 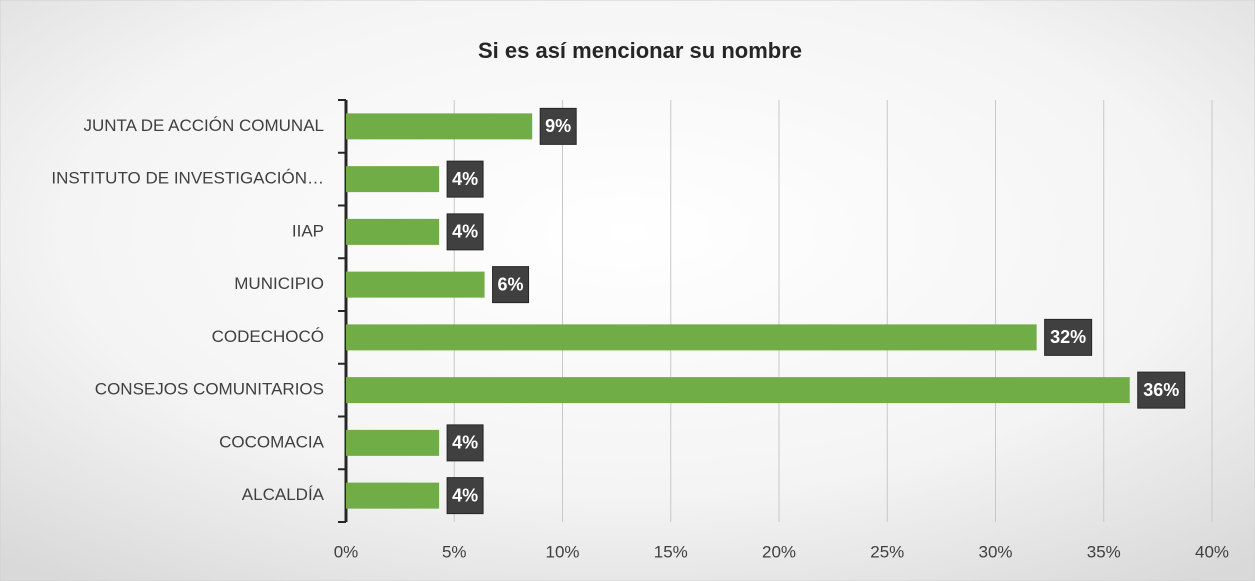 I want to click on y-tick-label: CODECHOCÓ, so click(x=268, y=336).